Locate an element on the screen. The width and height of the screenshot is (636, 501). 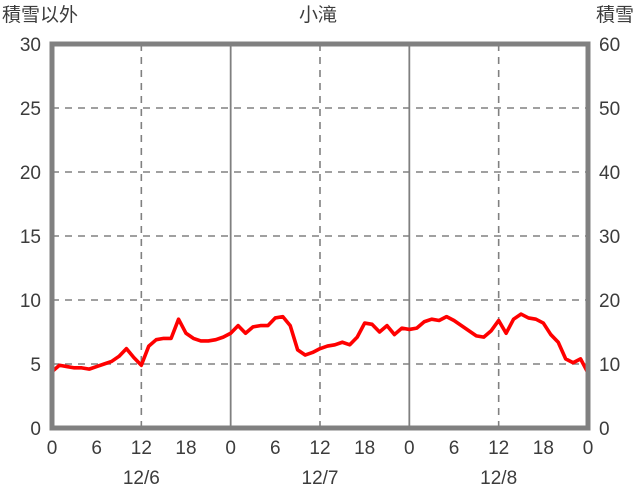
y-axis-tick-left: 25 is located at coordinates (30, 109).